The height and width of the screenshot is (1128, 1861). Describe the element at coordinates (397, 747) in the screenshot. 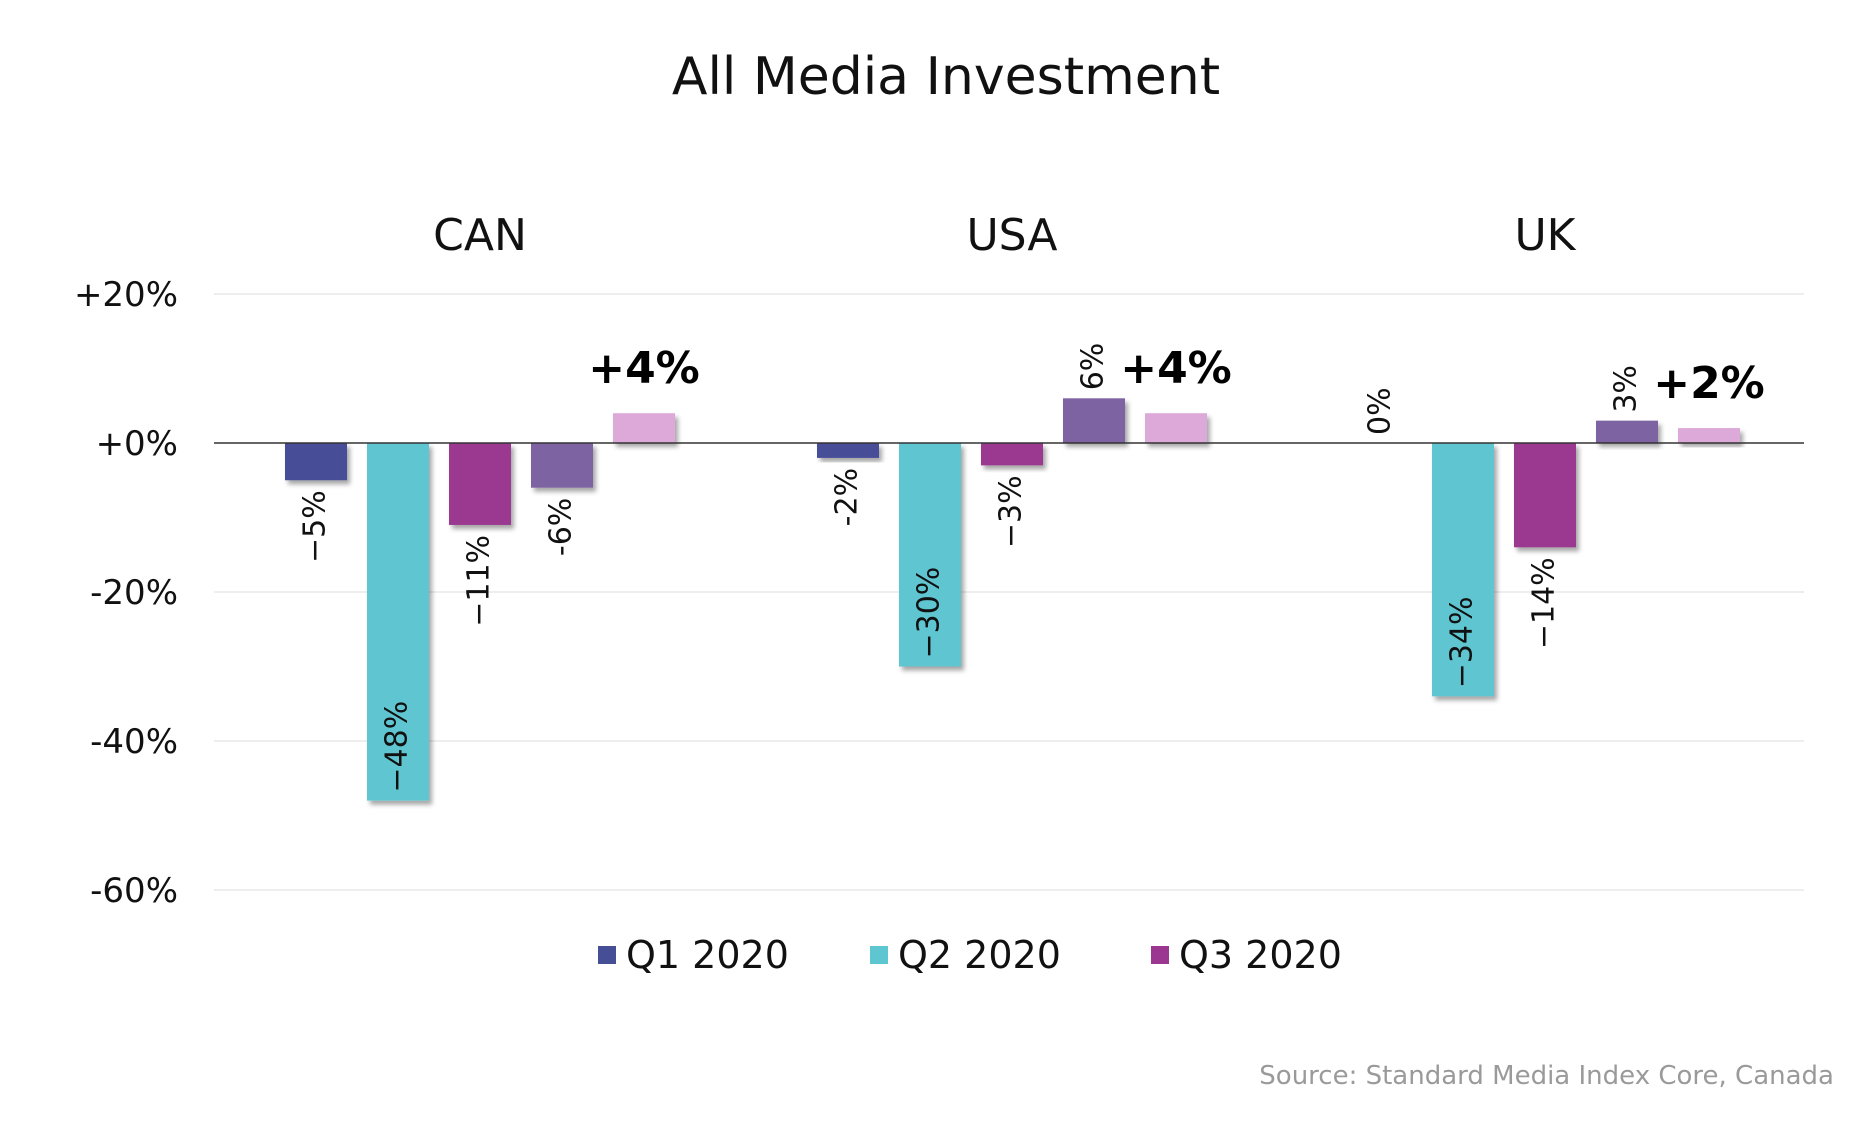

I see `bar-label: −48%` at that location.